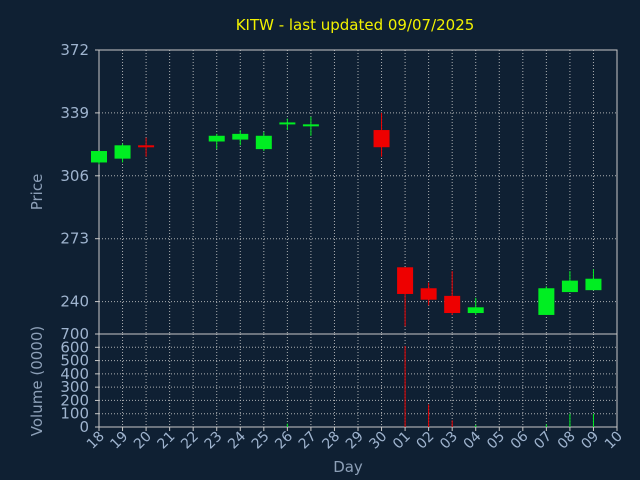 The height and width of the screenshot is (480, 640). Describe the element at coordinates (614, 441) in the screenshot. I see `x-tick-label: 10` at that location.